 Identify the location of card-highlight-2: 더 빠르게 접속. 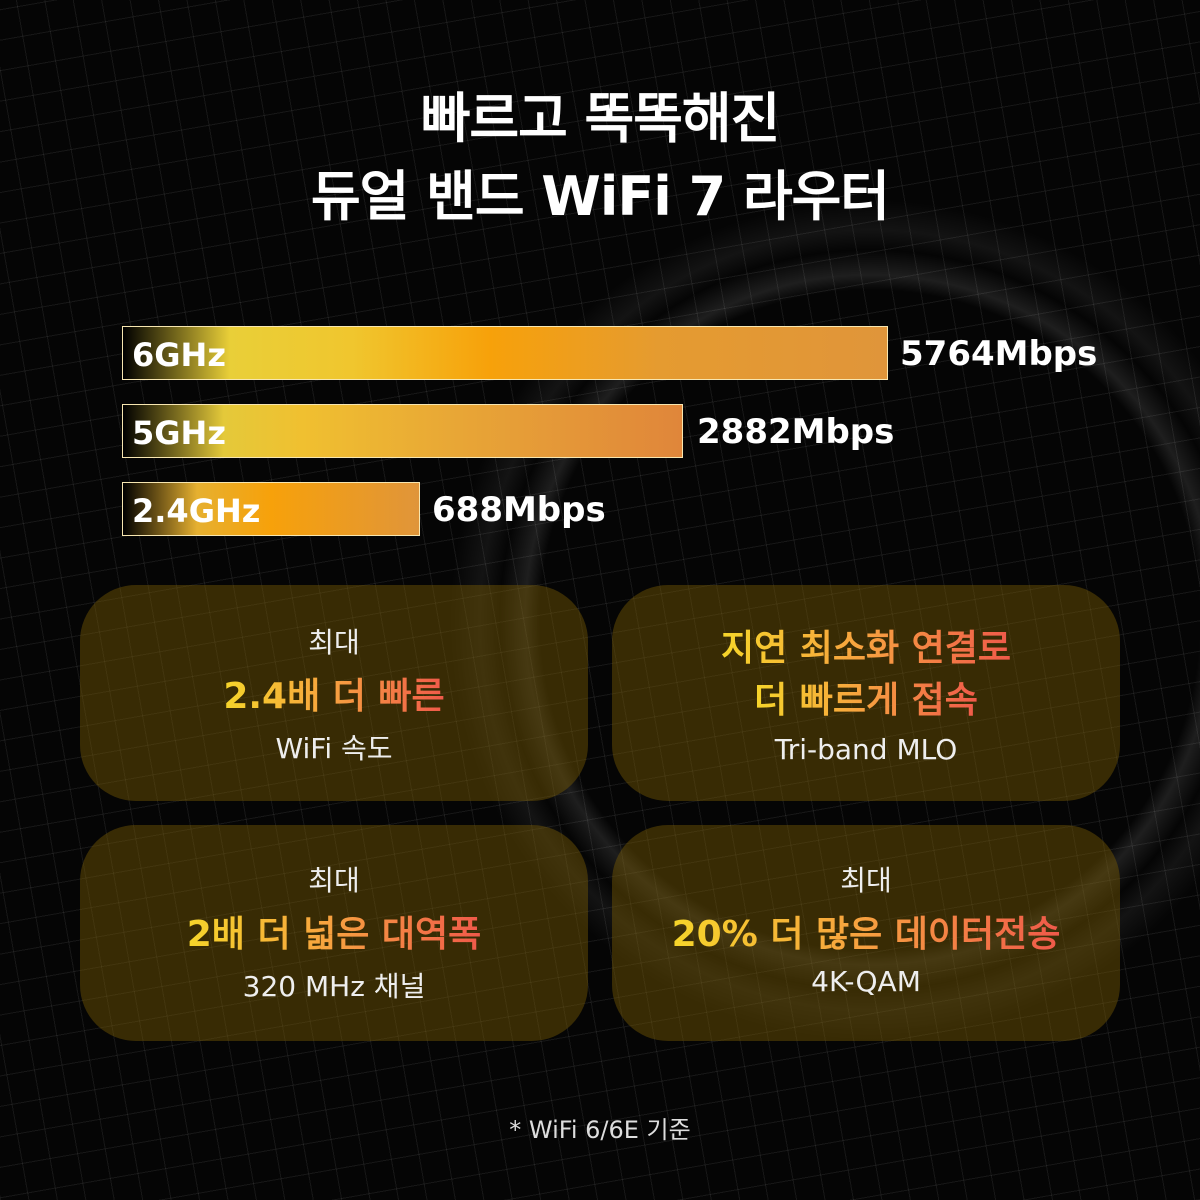
(866, 697).